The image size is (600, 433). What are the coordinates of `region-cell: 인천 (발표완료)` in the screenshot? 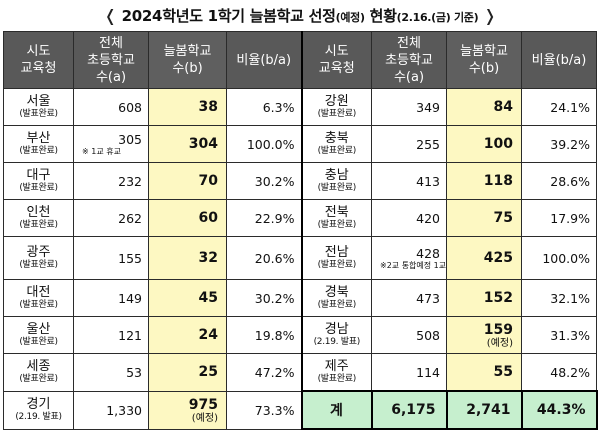 It's located at (38, 218).